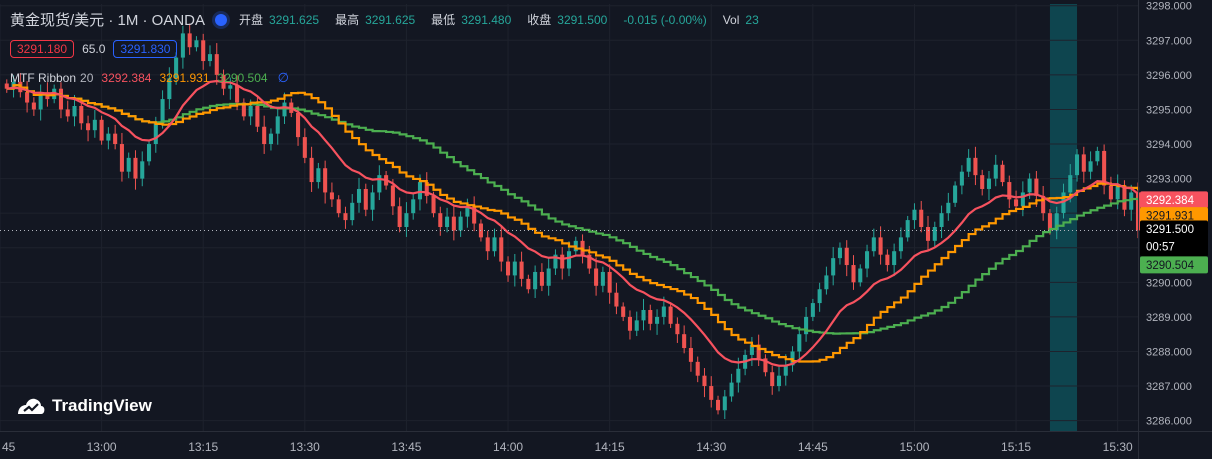 The height and width of the screenshot is (459, 1212). Describe the element at coordinates (108, 20) in the screenshot. I see `symbol-title: 黄金现货/美元 · 1M · OANDA` at that location.